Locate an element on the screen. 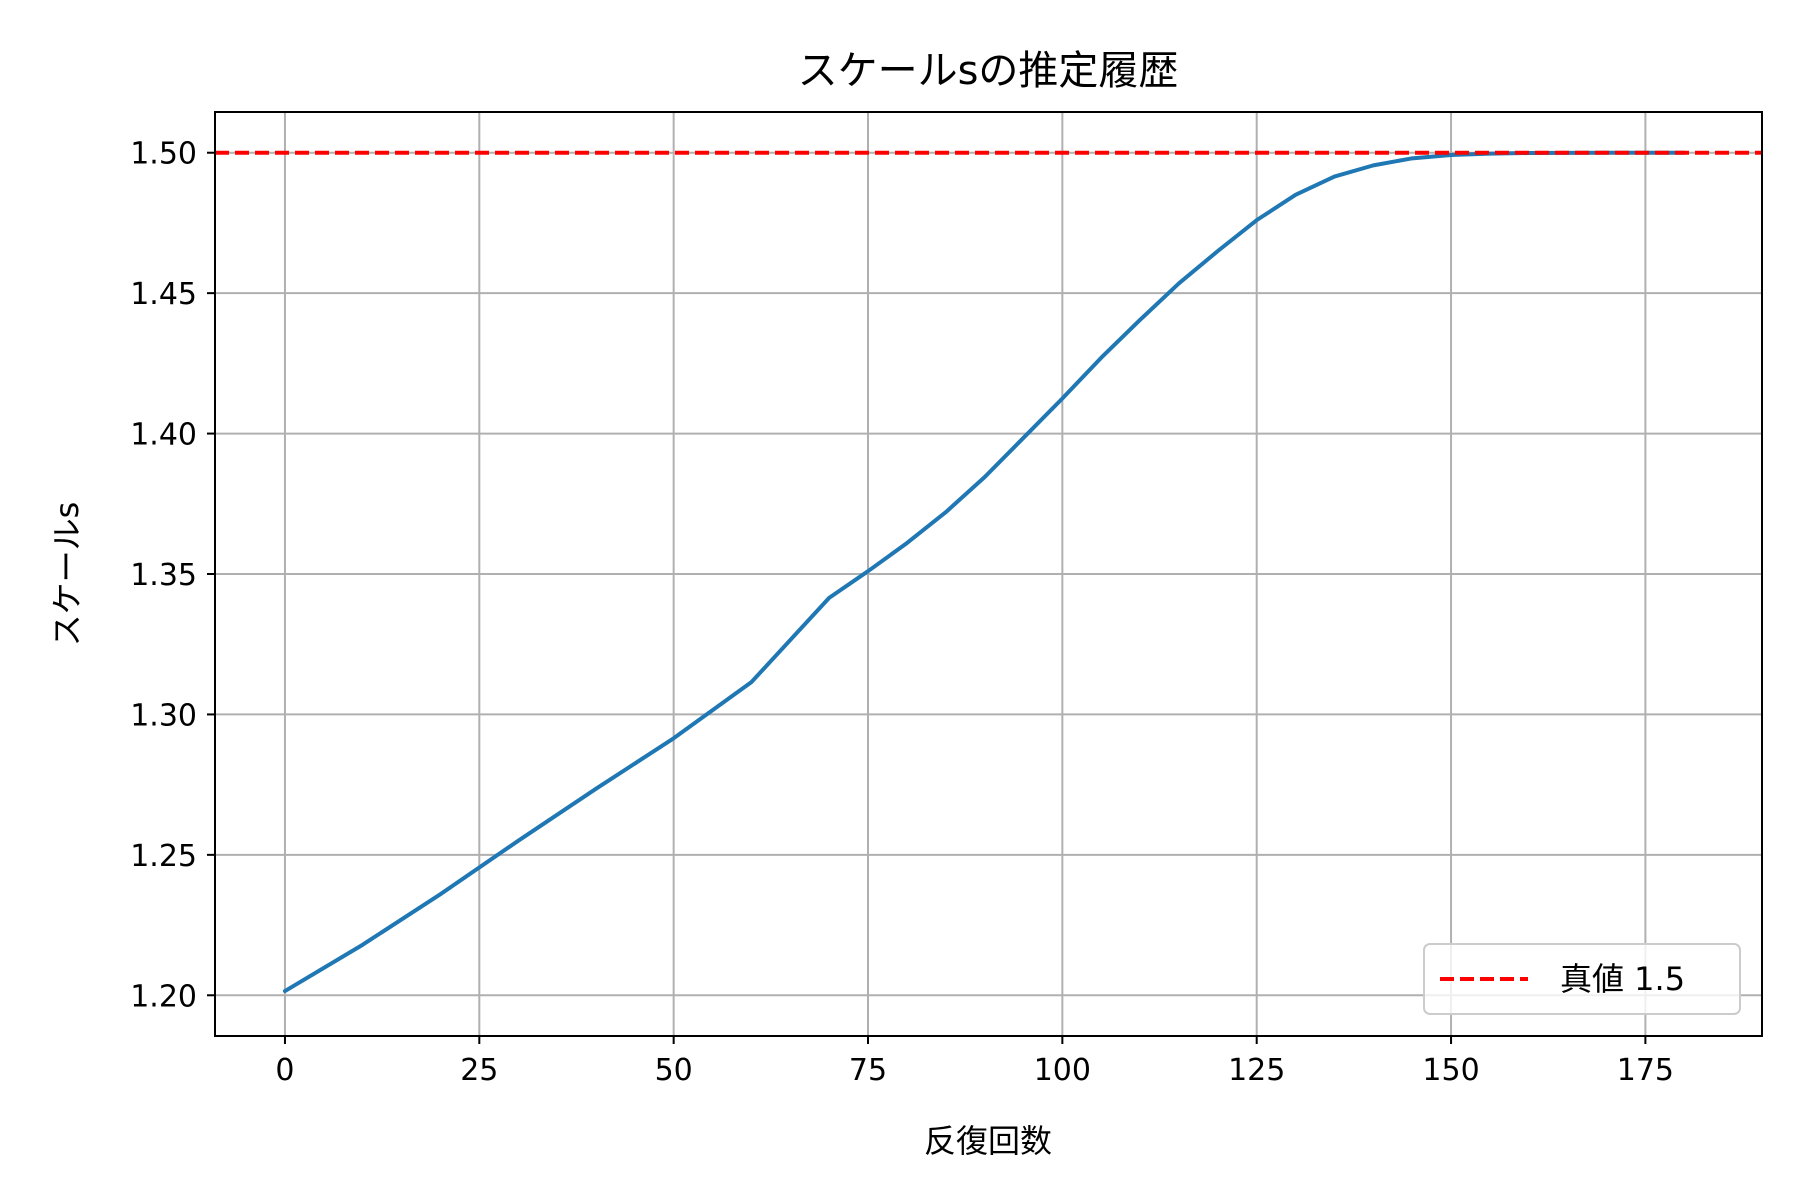 The height and width of the screenshot is (1200, 1800). y-tick-label: 1.30 is located at coordinates (163, 715).